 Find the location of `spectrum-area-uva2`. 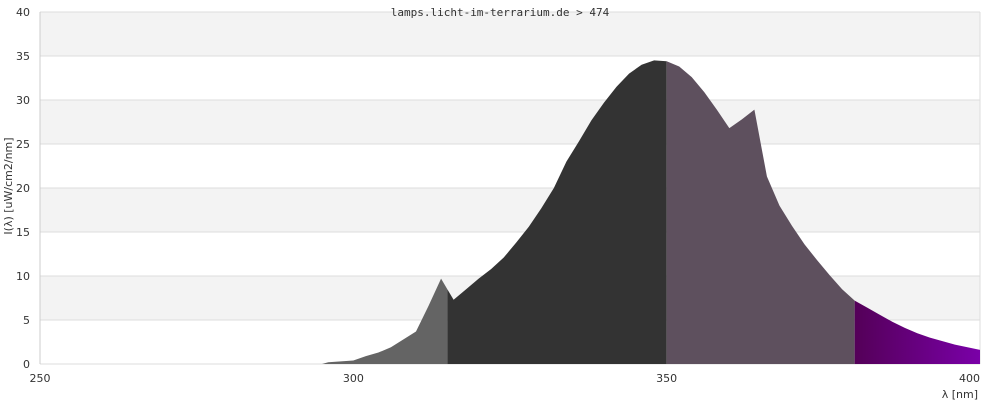

spectrum-area-uva2 is located at coordinates (760, 212).